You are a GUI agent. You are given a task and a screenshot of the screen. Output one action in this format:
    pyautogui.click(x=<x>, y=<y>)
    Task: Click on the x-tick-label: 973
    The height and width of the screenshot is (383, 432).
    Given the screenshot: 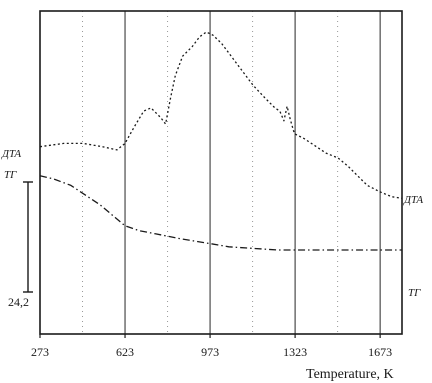 What is the action you would take?
    pyautogui.click(x=210, y=352)
    